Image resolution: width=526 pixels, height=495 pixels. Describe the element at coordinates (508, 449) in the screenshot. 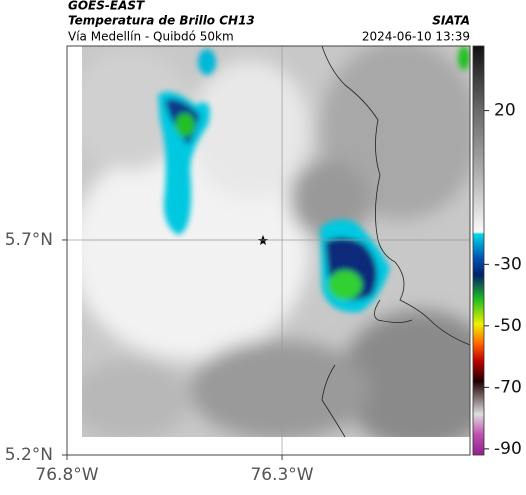

I see `colorbar-label: -90` at that location.